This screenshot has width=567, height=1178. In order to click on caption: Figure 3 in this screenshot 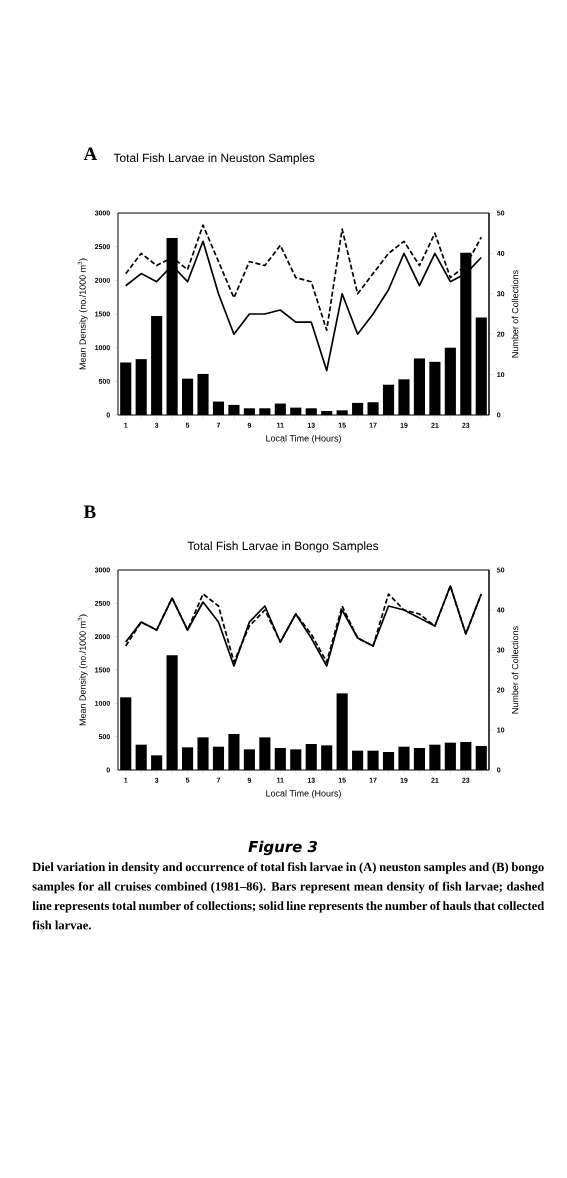, I will do `click(282, 848)`.